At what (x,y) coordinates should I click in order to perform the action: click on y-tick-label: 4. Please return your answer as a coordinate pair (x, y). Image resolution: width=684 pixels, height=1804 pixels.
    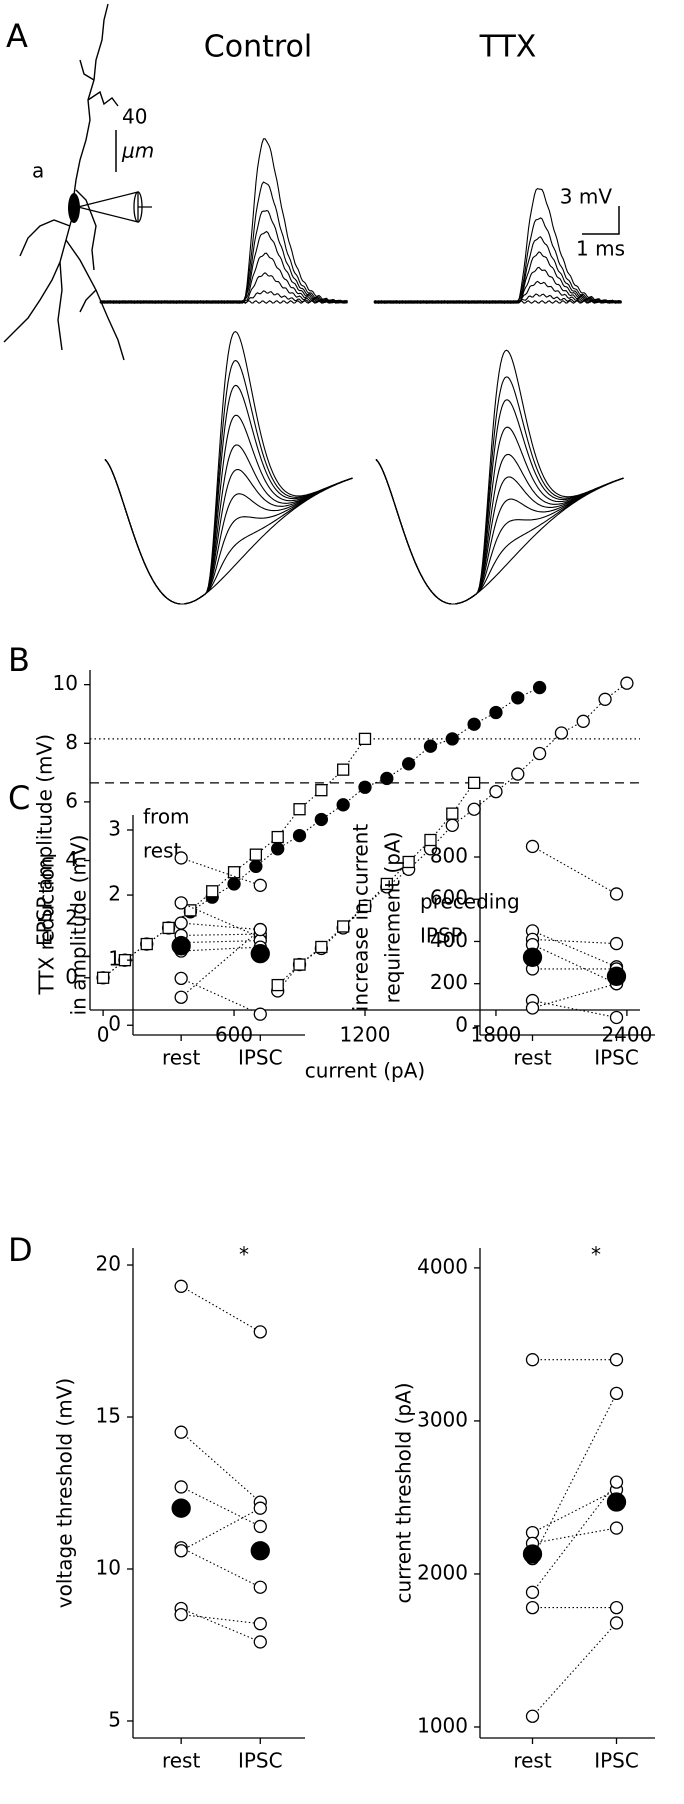
    Looking at the image, I should click on (71, 859).